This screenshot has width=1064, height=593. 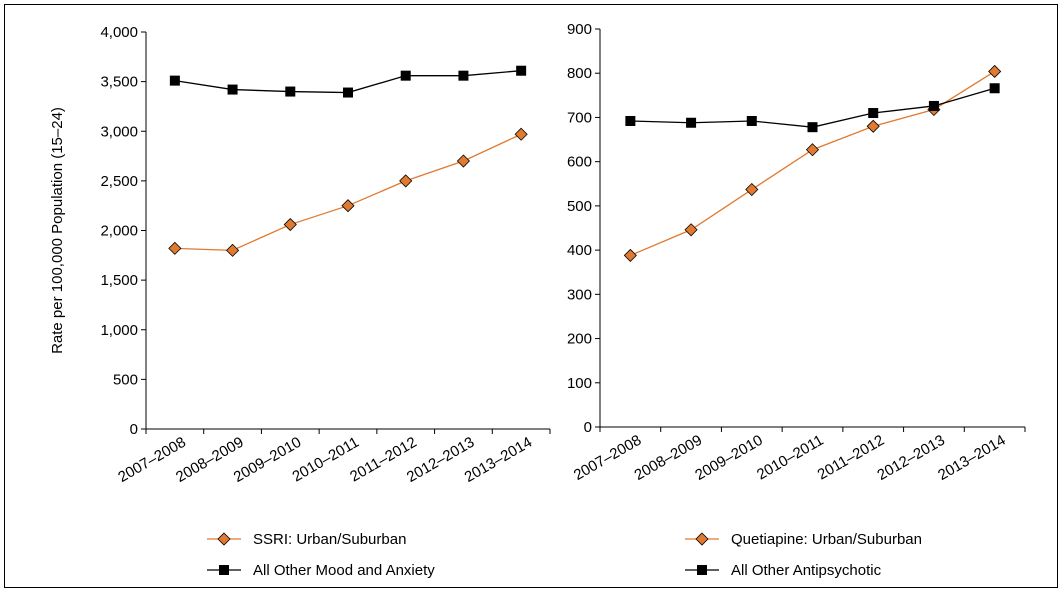 What do you see at coordinates (826, 539) in the screenshot?
I see `legend-label-0: Quetiapine: Urban/Suburban` at bounding box center [826, 539].